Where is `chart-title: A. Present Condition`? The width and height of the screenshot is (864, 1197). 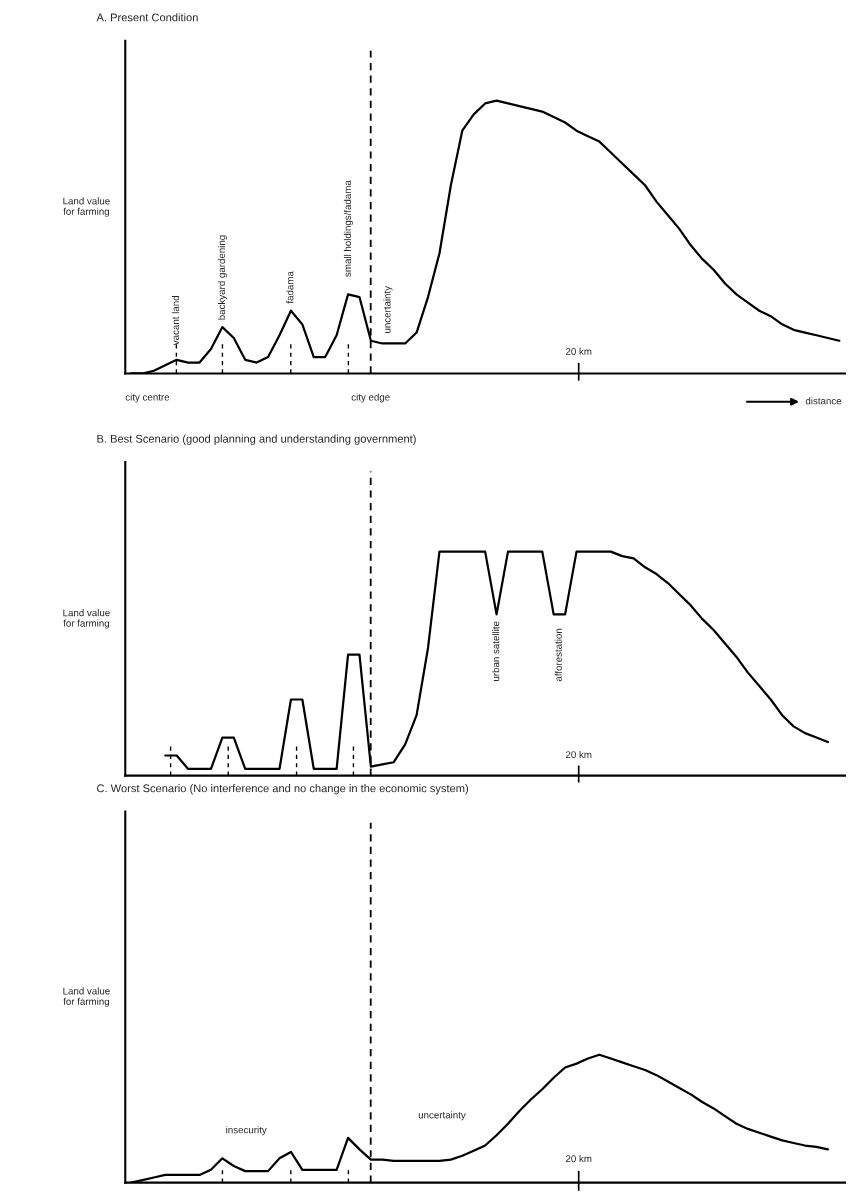 chart-title: A. Present Condition is located at coordinates (147, 17).